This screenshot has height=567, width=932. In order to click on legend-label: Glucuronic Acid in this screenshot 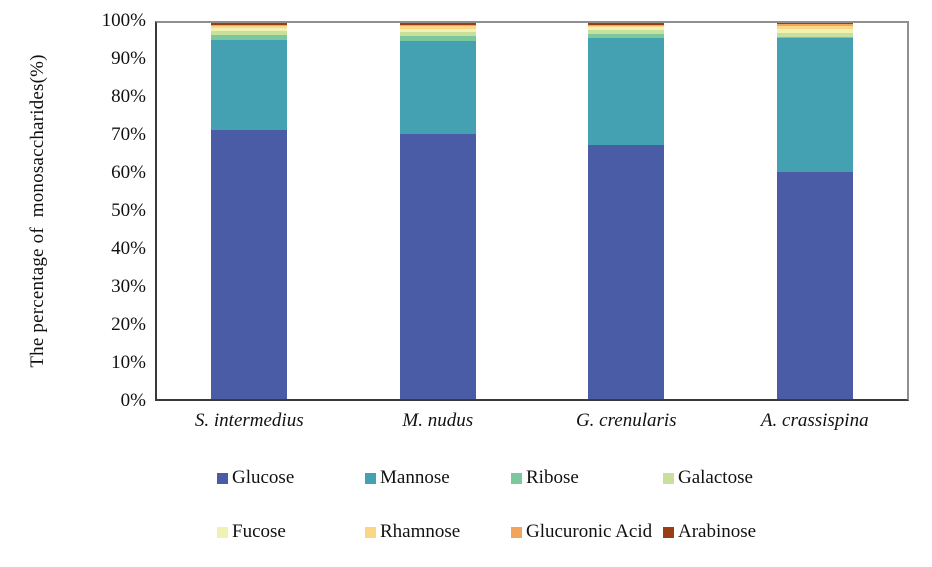, I will do `click(589, 531)`.